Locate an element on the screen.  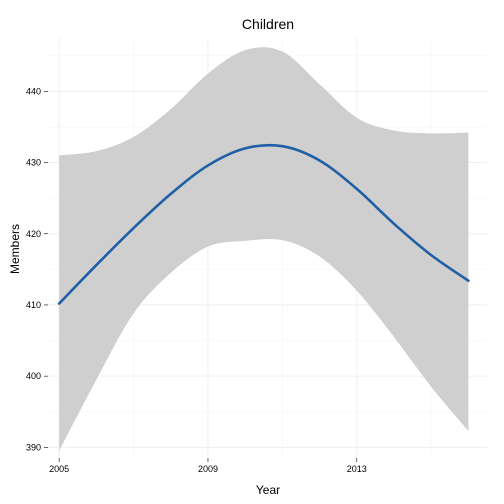
y-tick-label: 410 is located at coordinates (33, 305).